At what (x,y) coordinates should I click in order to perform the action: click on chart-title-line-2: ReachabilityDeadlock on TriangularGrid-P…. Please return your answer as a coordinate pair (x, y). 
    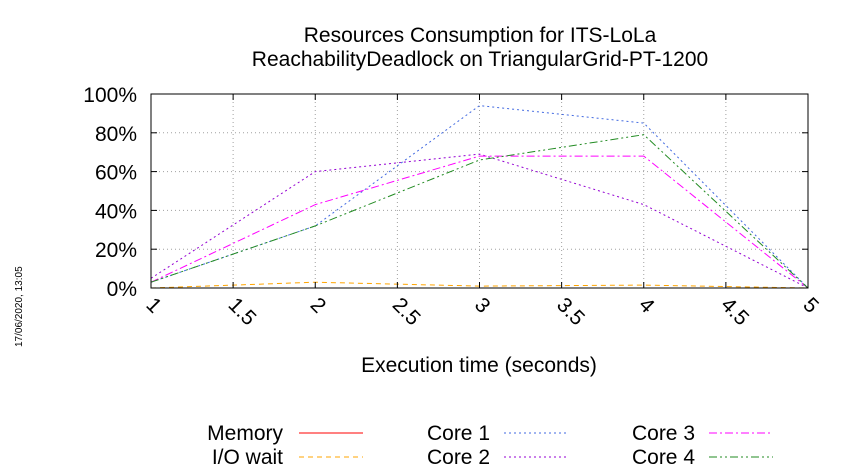
    Looking at the image, I should click on (480, 59).